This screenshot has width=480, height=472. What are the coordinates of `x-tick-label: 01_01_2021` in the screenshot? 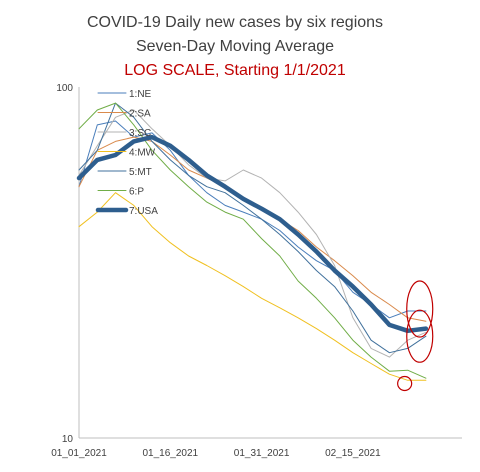 It's located at (79, 453).